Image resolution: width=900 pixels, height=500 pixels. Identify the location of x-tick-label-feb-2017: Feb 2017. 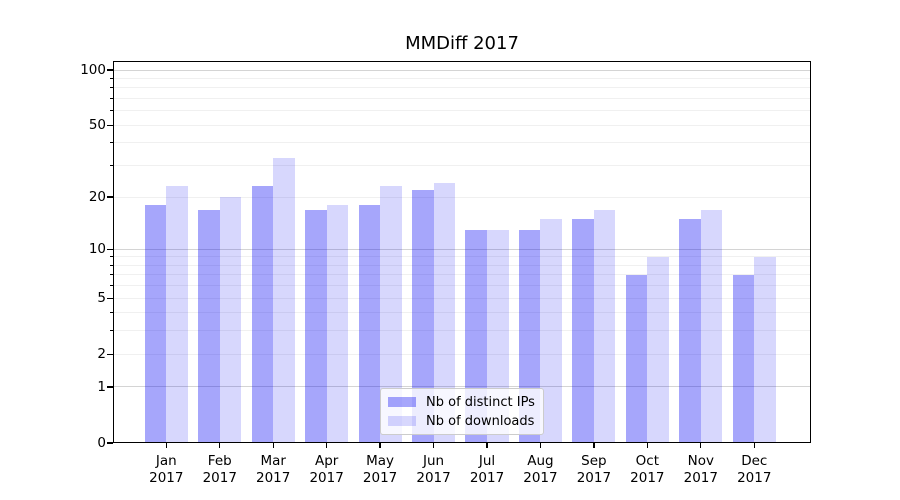
(219, 469).